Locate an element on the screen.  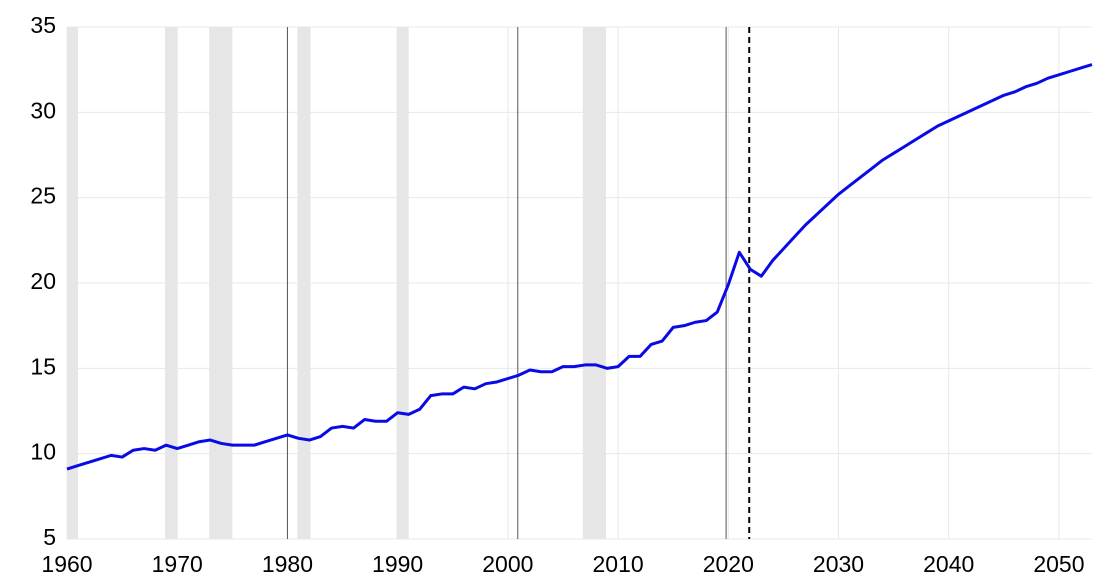
x-tick-label: 1970 is located at coordinates (177, 564).